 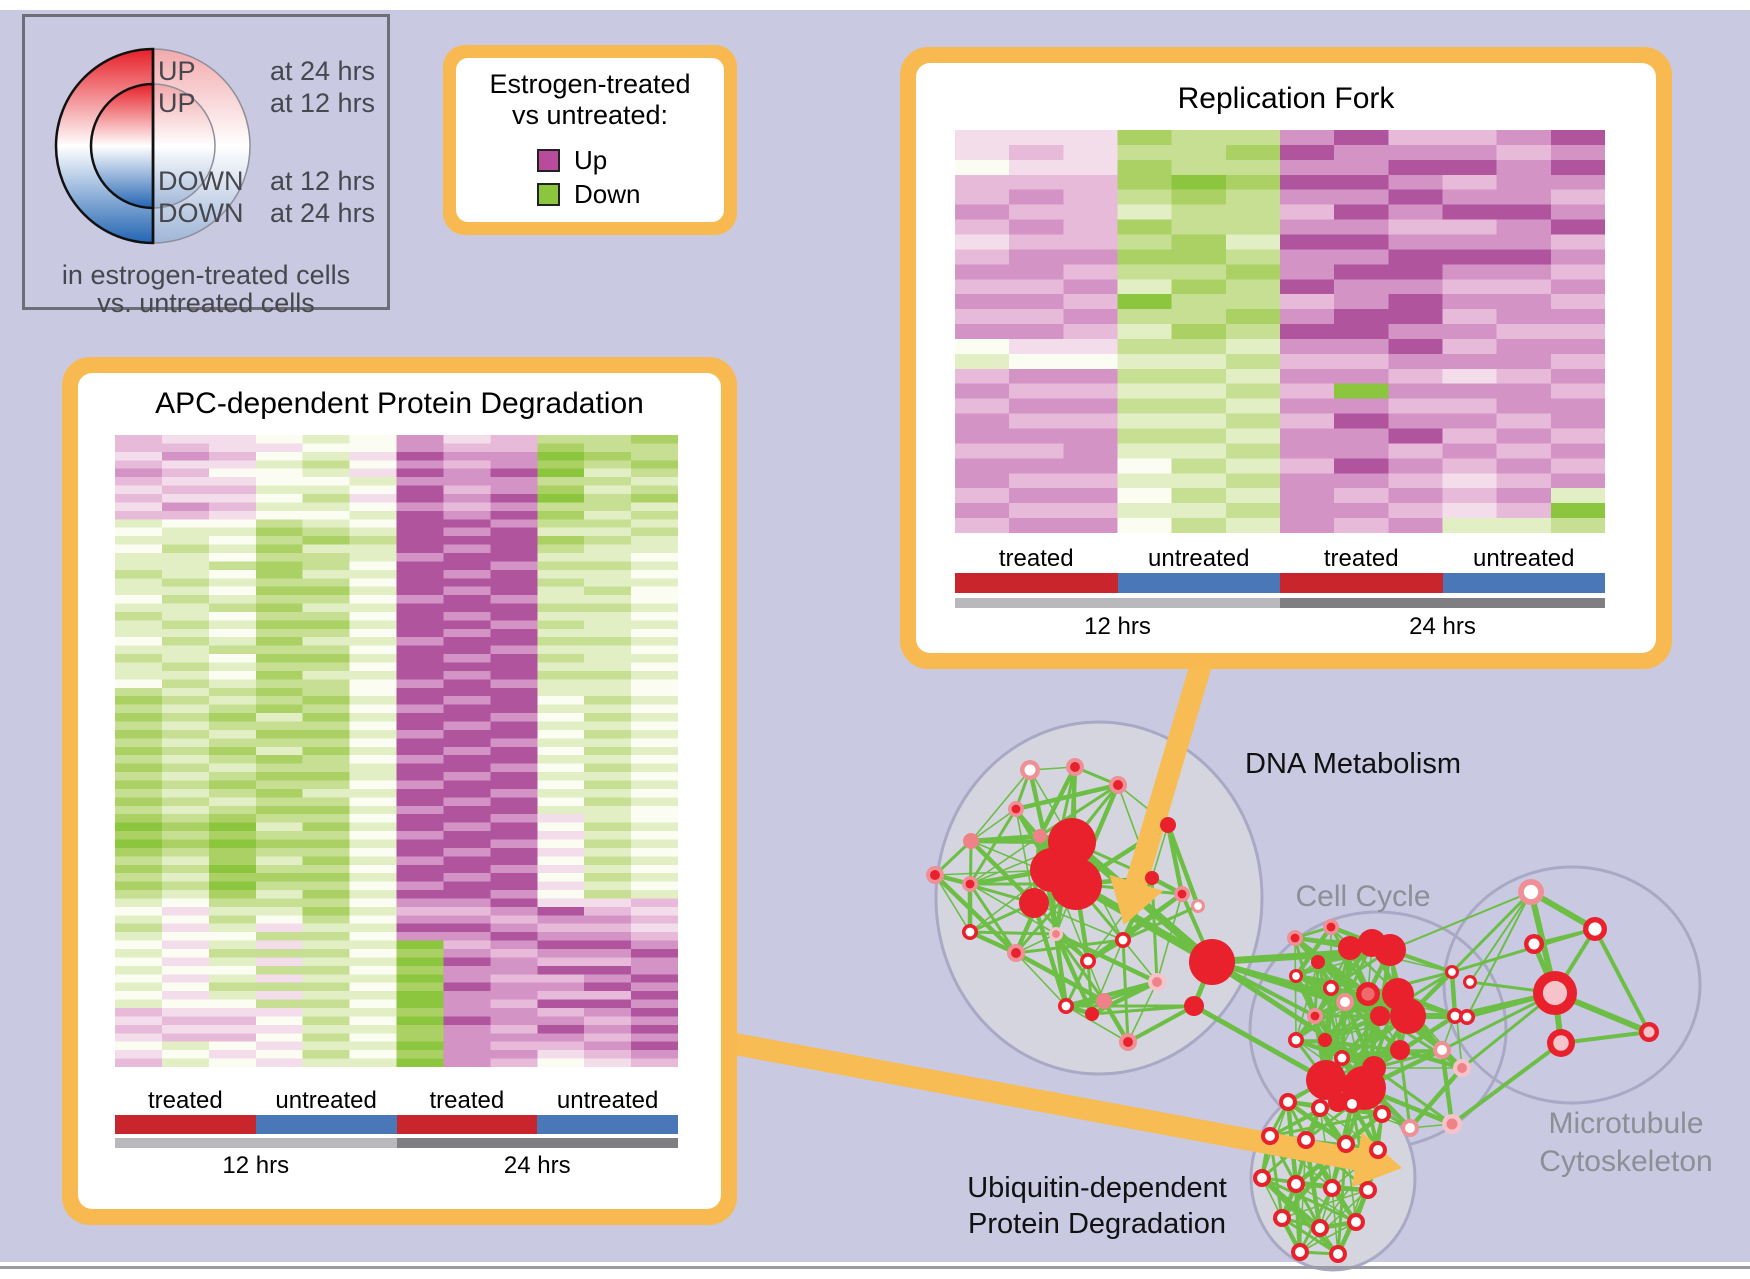 What do you see at coordinates (396, 1101) in the screenshot?
I see `apc-group-labels: treated untreated treated untreated` at bounding box center [396, 1101].